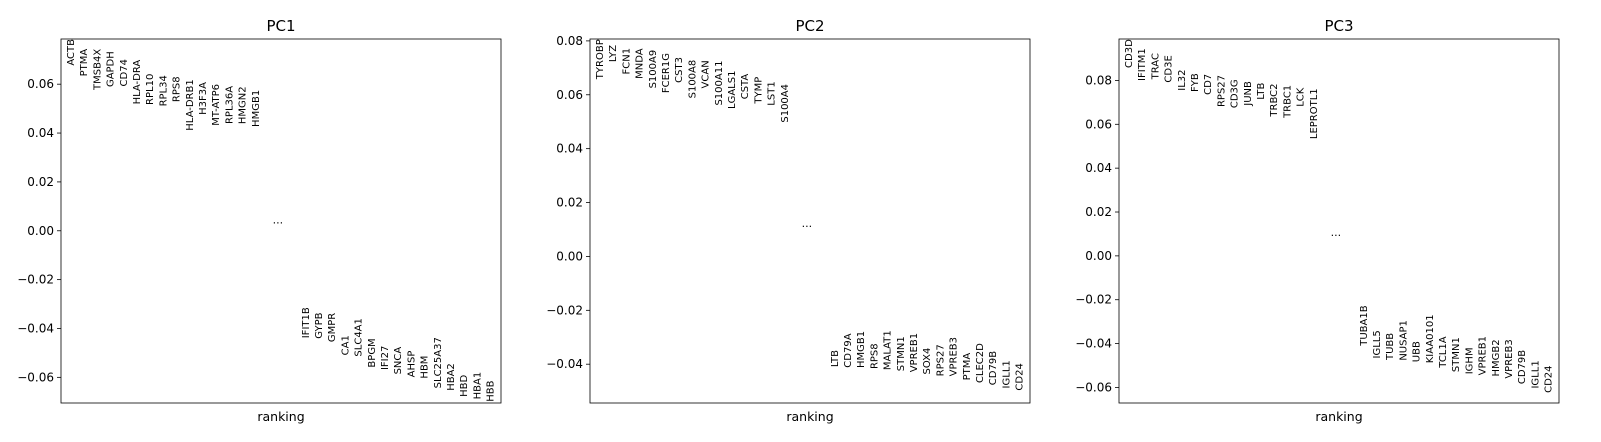 The width and height of the screenshot is (1601, 442). Describe the element at coordinates (626, 61) in the screenshot. I see `gene-label-top: FCN1` at that location.